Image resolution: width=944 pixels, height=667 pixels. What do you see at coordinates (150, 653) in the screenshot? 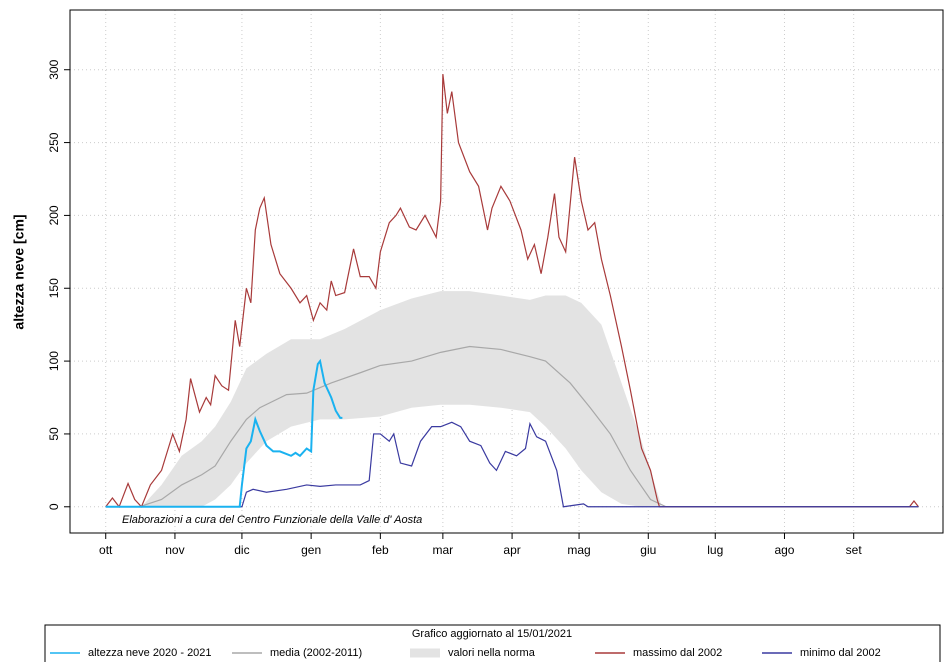
I see `legend-label: altezza neve 2020 - 2021` at bounding box center [150, 653].